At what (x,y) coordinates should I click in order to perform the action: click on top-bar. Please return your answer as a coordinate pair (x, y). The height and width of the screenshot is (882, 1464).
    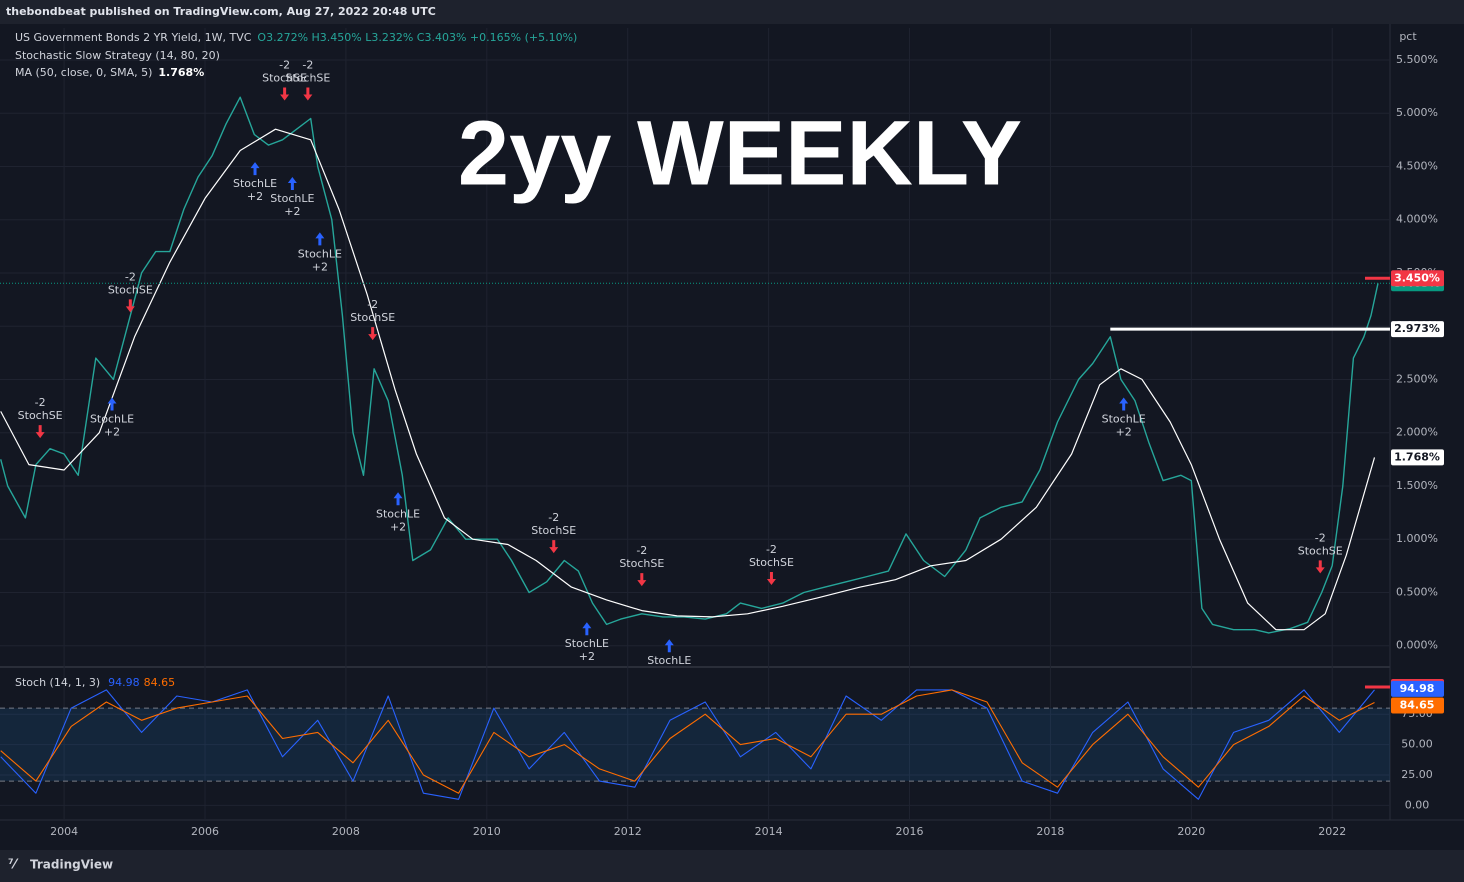
    Looking at the image, I should click on (732, 12).